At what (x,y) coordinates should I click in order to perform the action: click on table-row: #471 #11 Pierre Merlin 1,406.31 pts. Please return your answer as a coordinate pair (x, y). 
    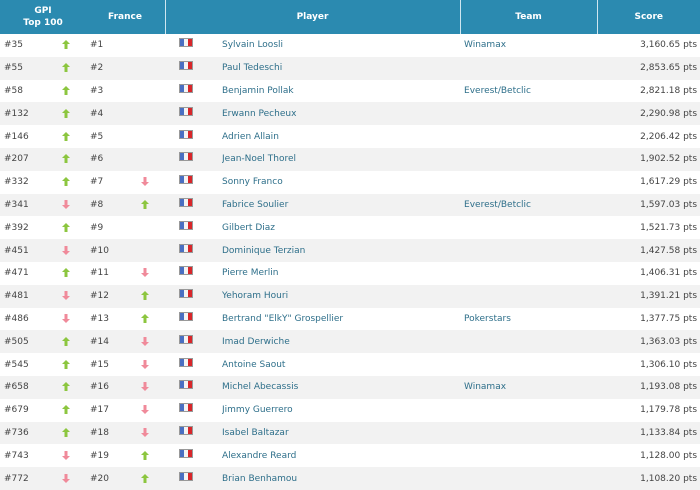
    Looking at the image, I should click on (350, 273).